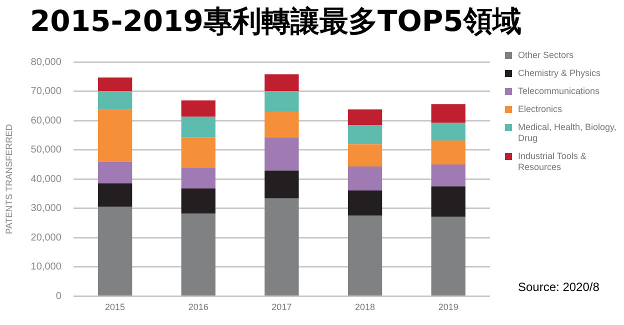 This screenshot has width=624, height=325. Describe the element at coordinates (365, 307) in the screenshot. I see `x-tick-label: 2018` at that location.